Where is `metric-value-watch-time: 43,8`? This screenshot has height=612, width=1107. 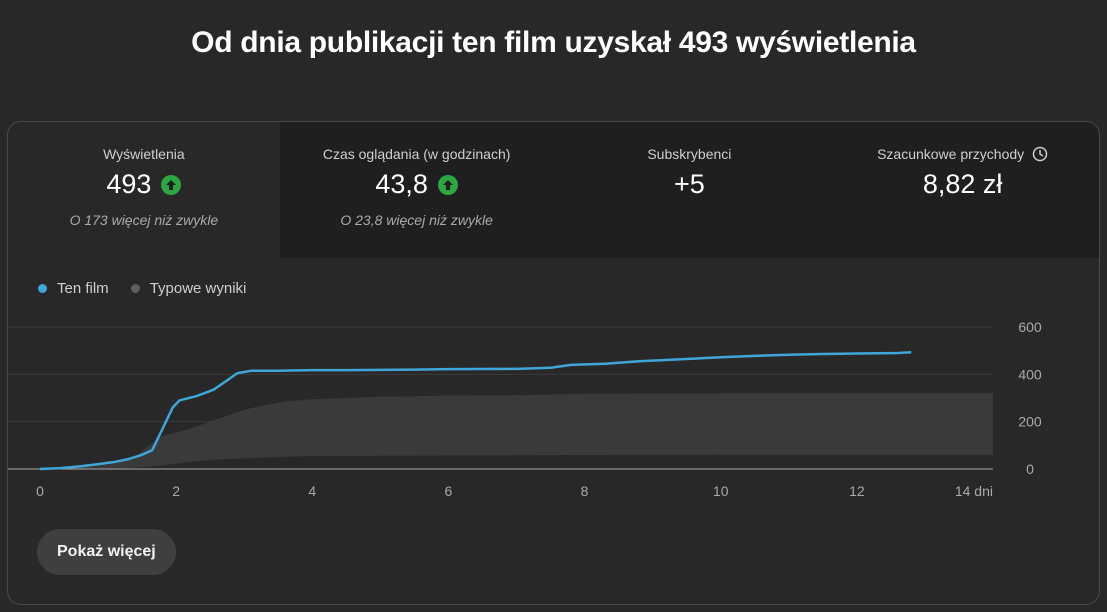 metric-value-watch-time: 43,8 is located at coordinates (401, 184).